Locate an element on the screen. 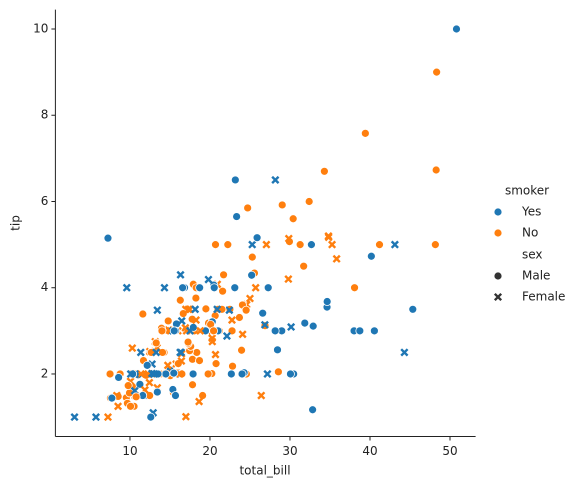 Image resolution: width=586 pixels, height=490 pixels. legend-title: sex is located at coordinates (532, 255).